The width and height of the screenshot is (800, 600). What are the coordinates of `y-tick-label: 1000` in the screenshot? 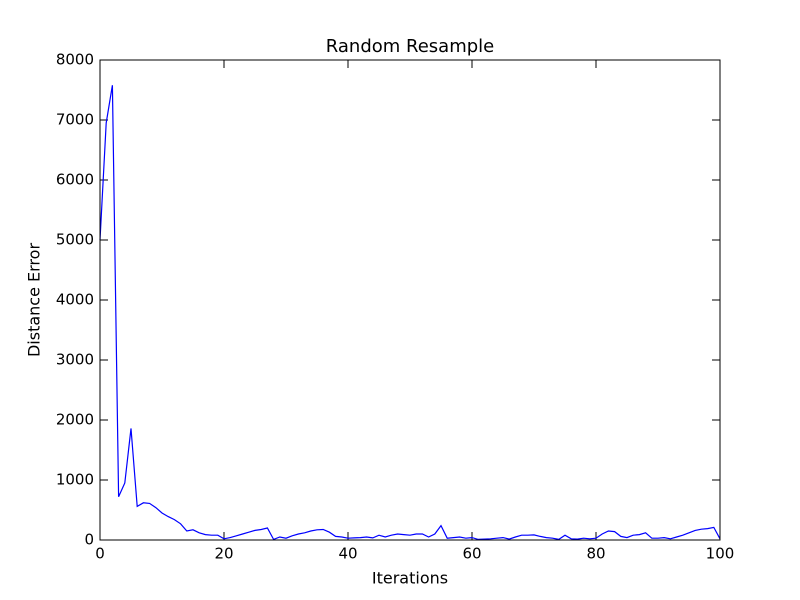 It's located at (75, 480).